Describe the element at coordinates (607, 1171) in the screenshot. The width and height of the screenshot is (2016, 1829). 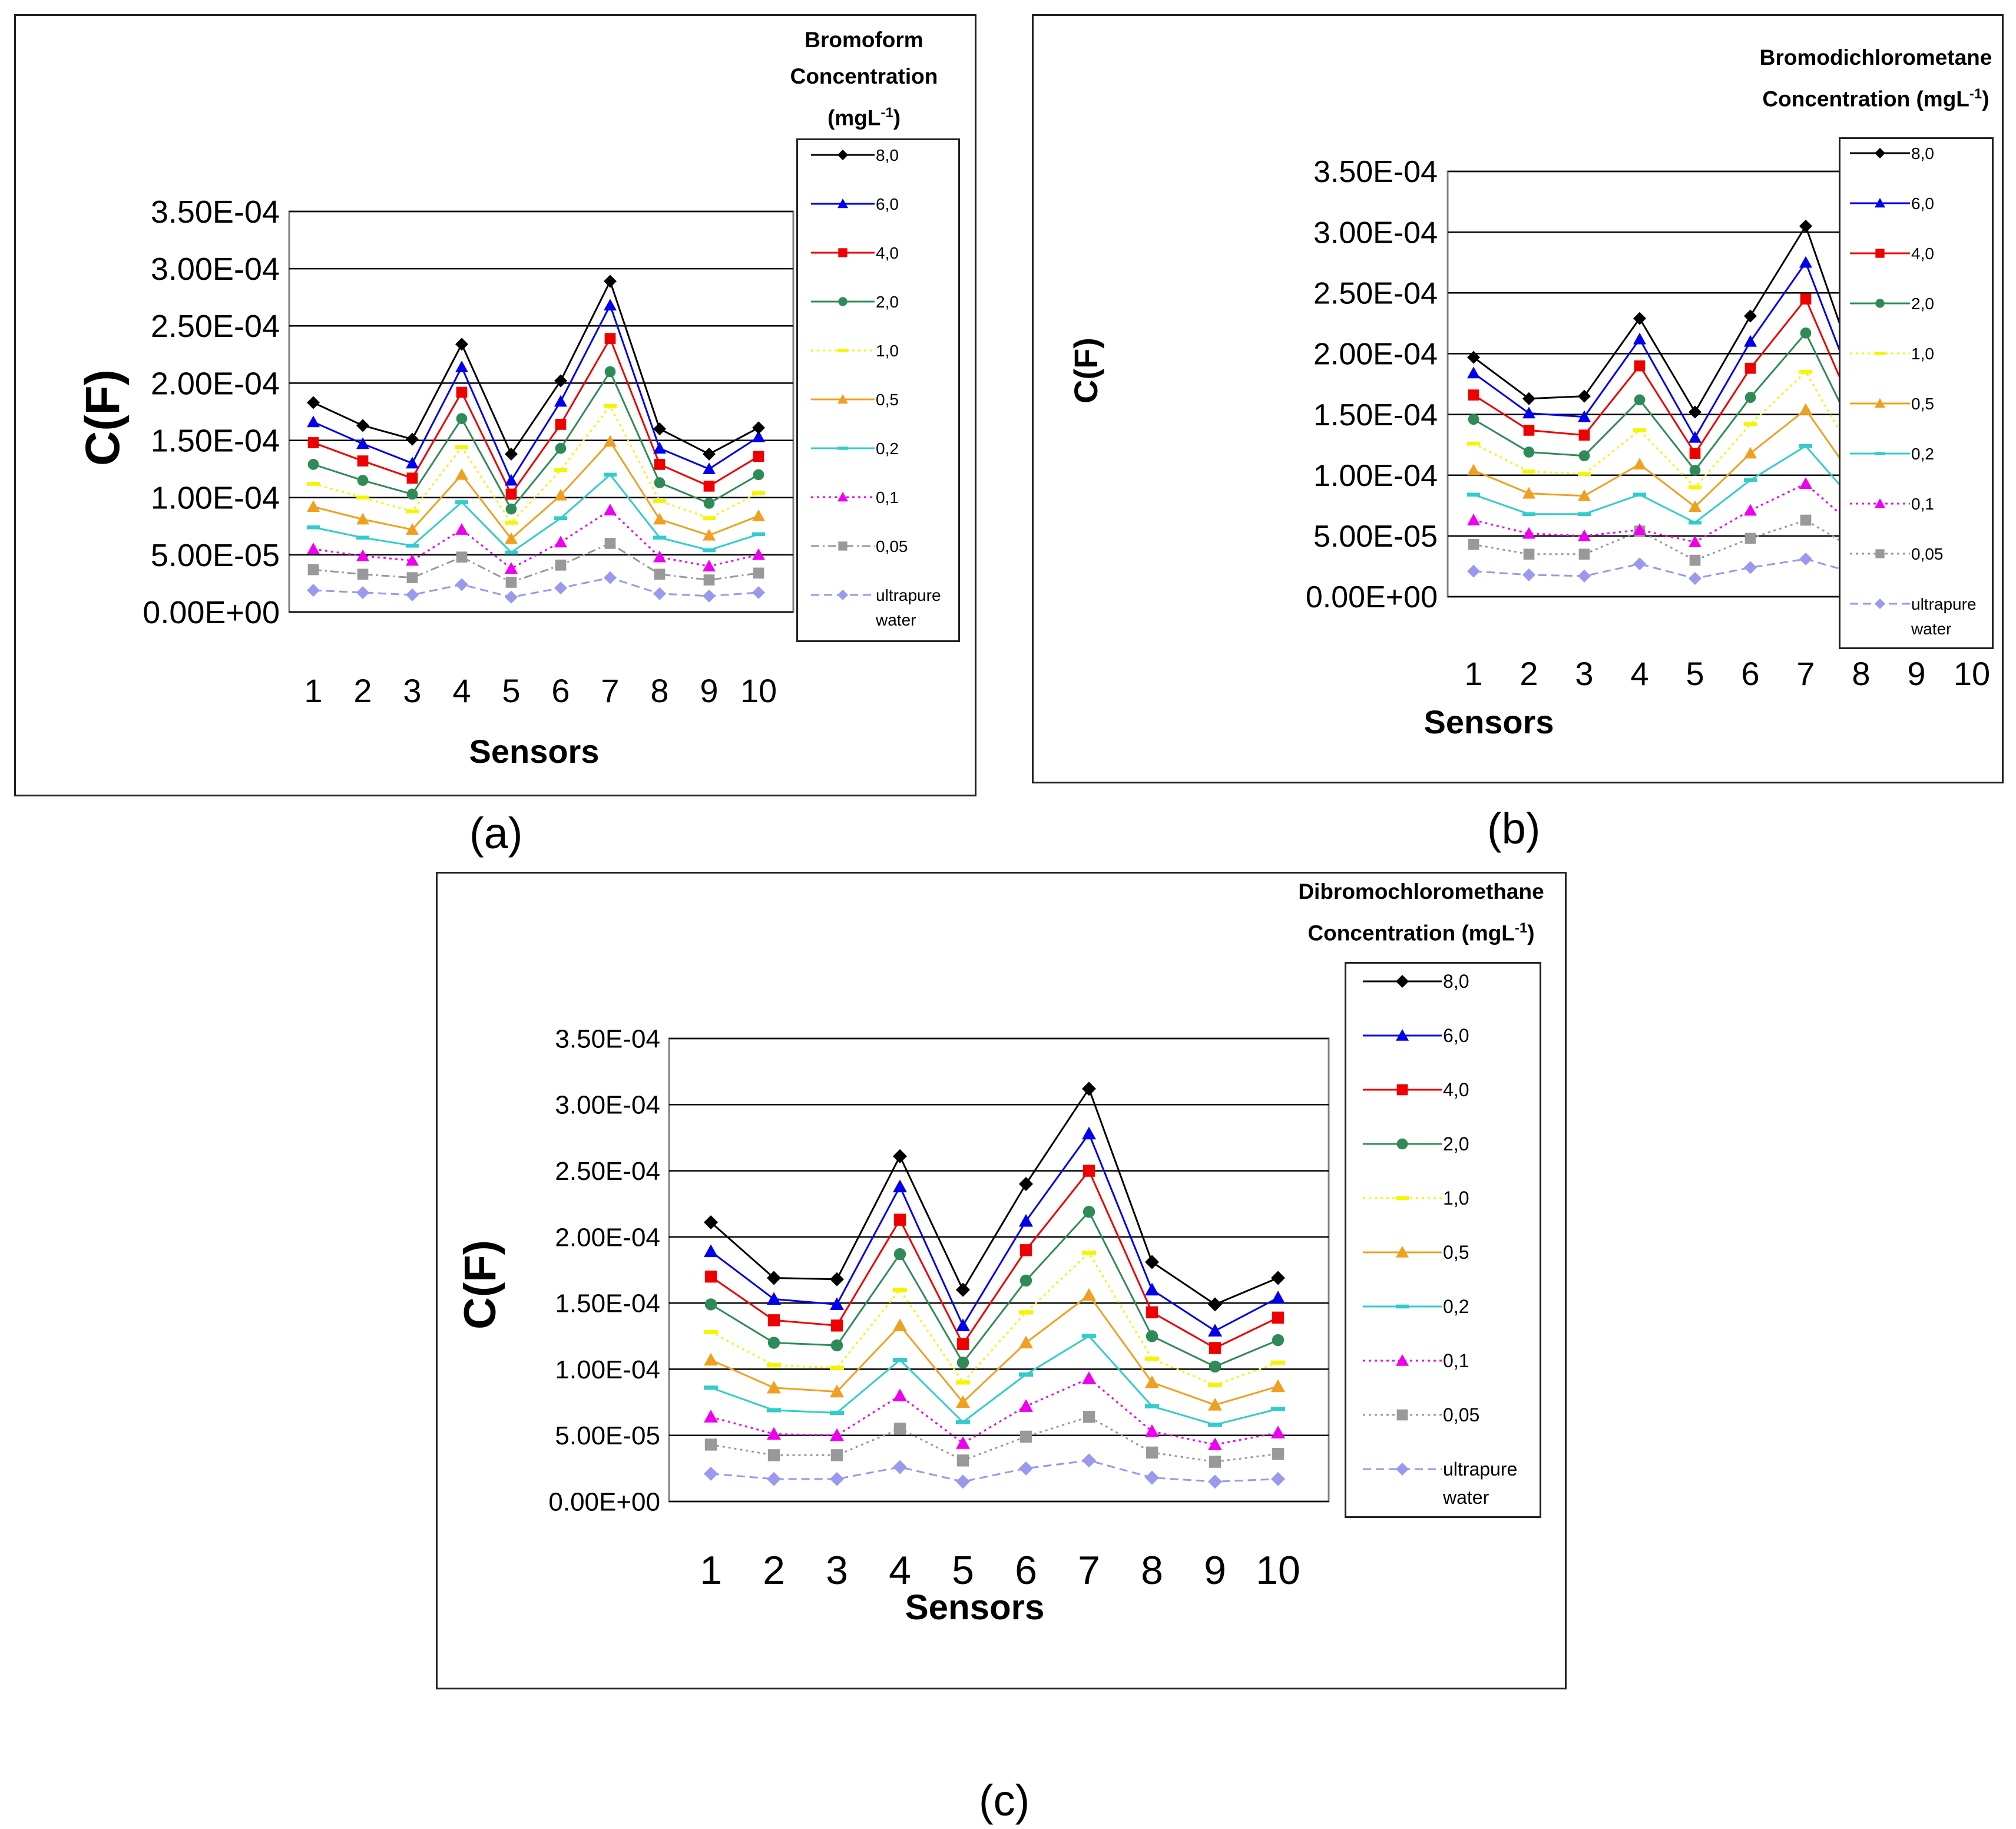
I see `y-tick-label: 2.50E-04` at that location.